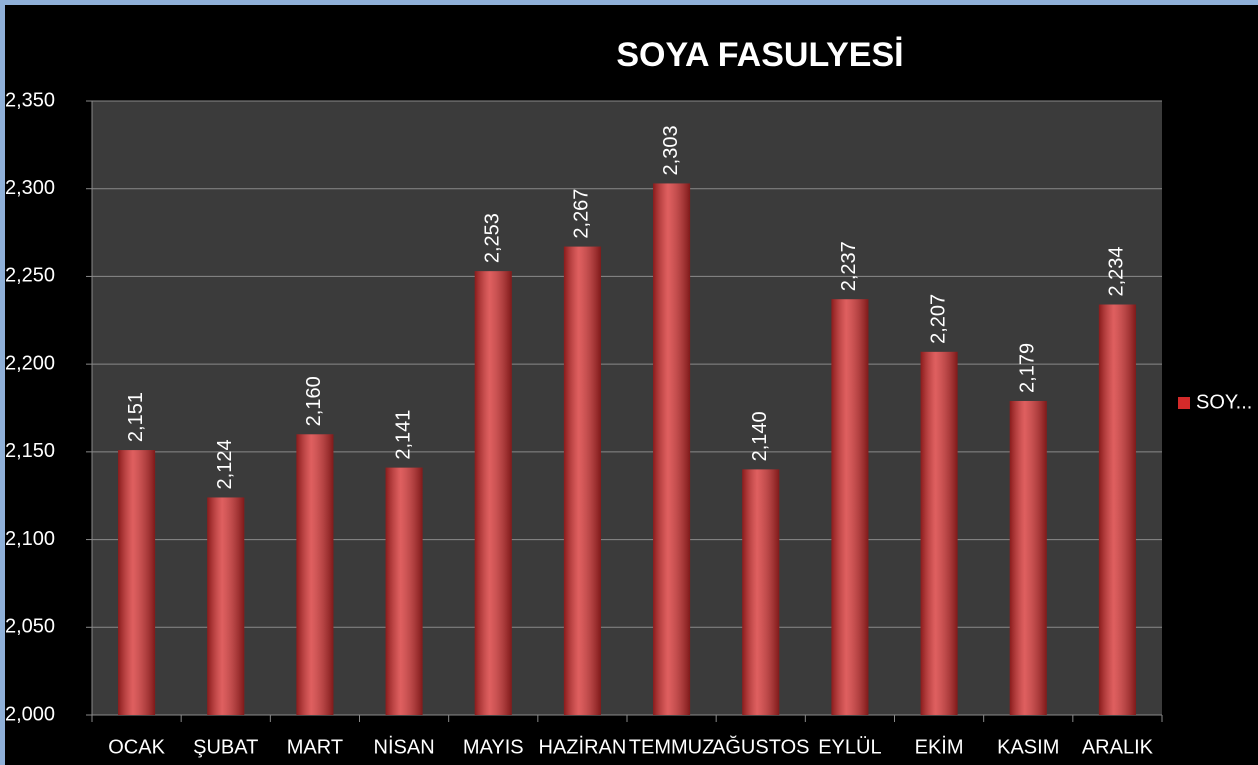 Image resolution: width=1258 pixels, height=765 pixels. I want to click on frame-top, so click(629, 2).